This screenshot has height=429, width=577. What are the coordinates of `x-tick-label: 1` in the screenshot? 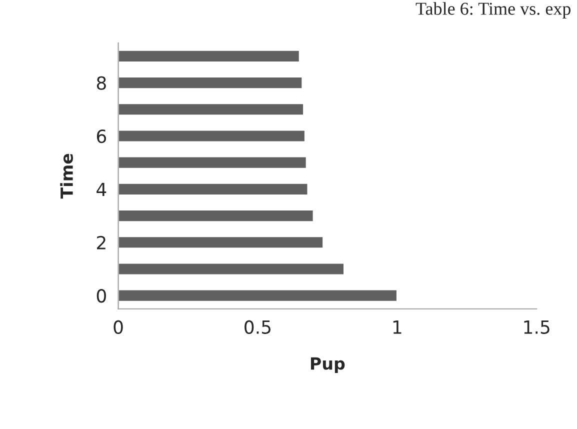 It's located at (397, 327).